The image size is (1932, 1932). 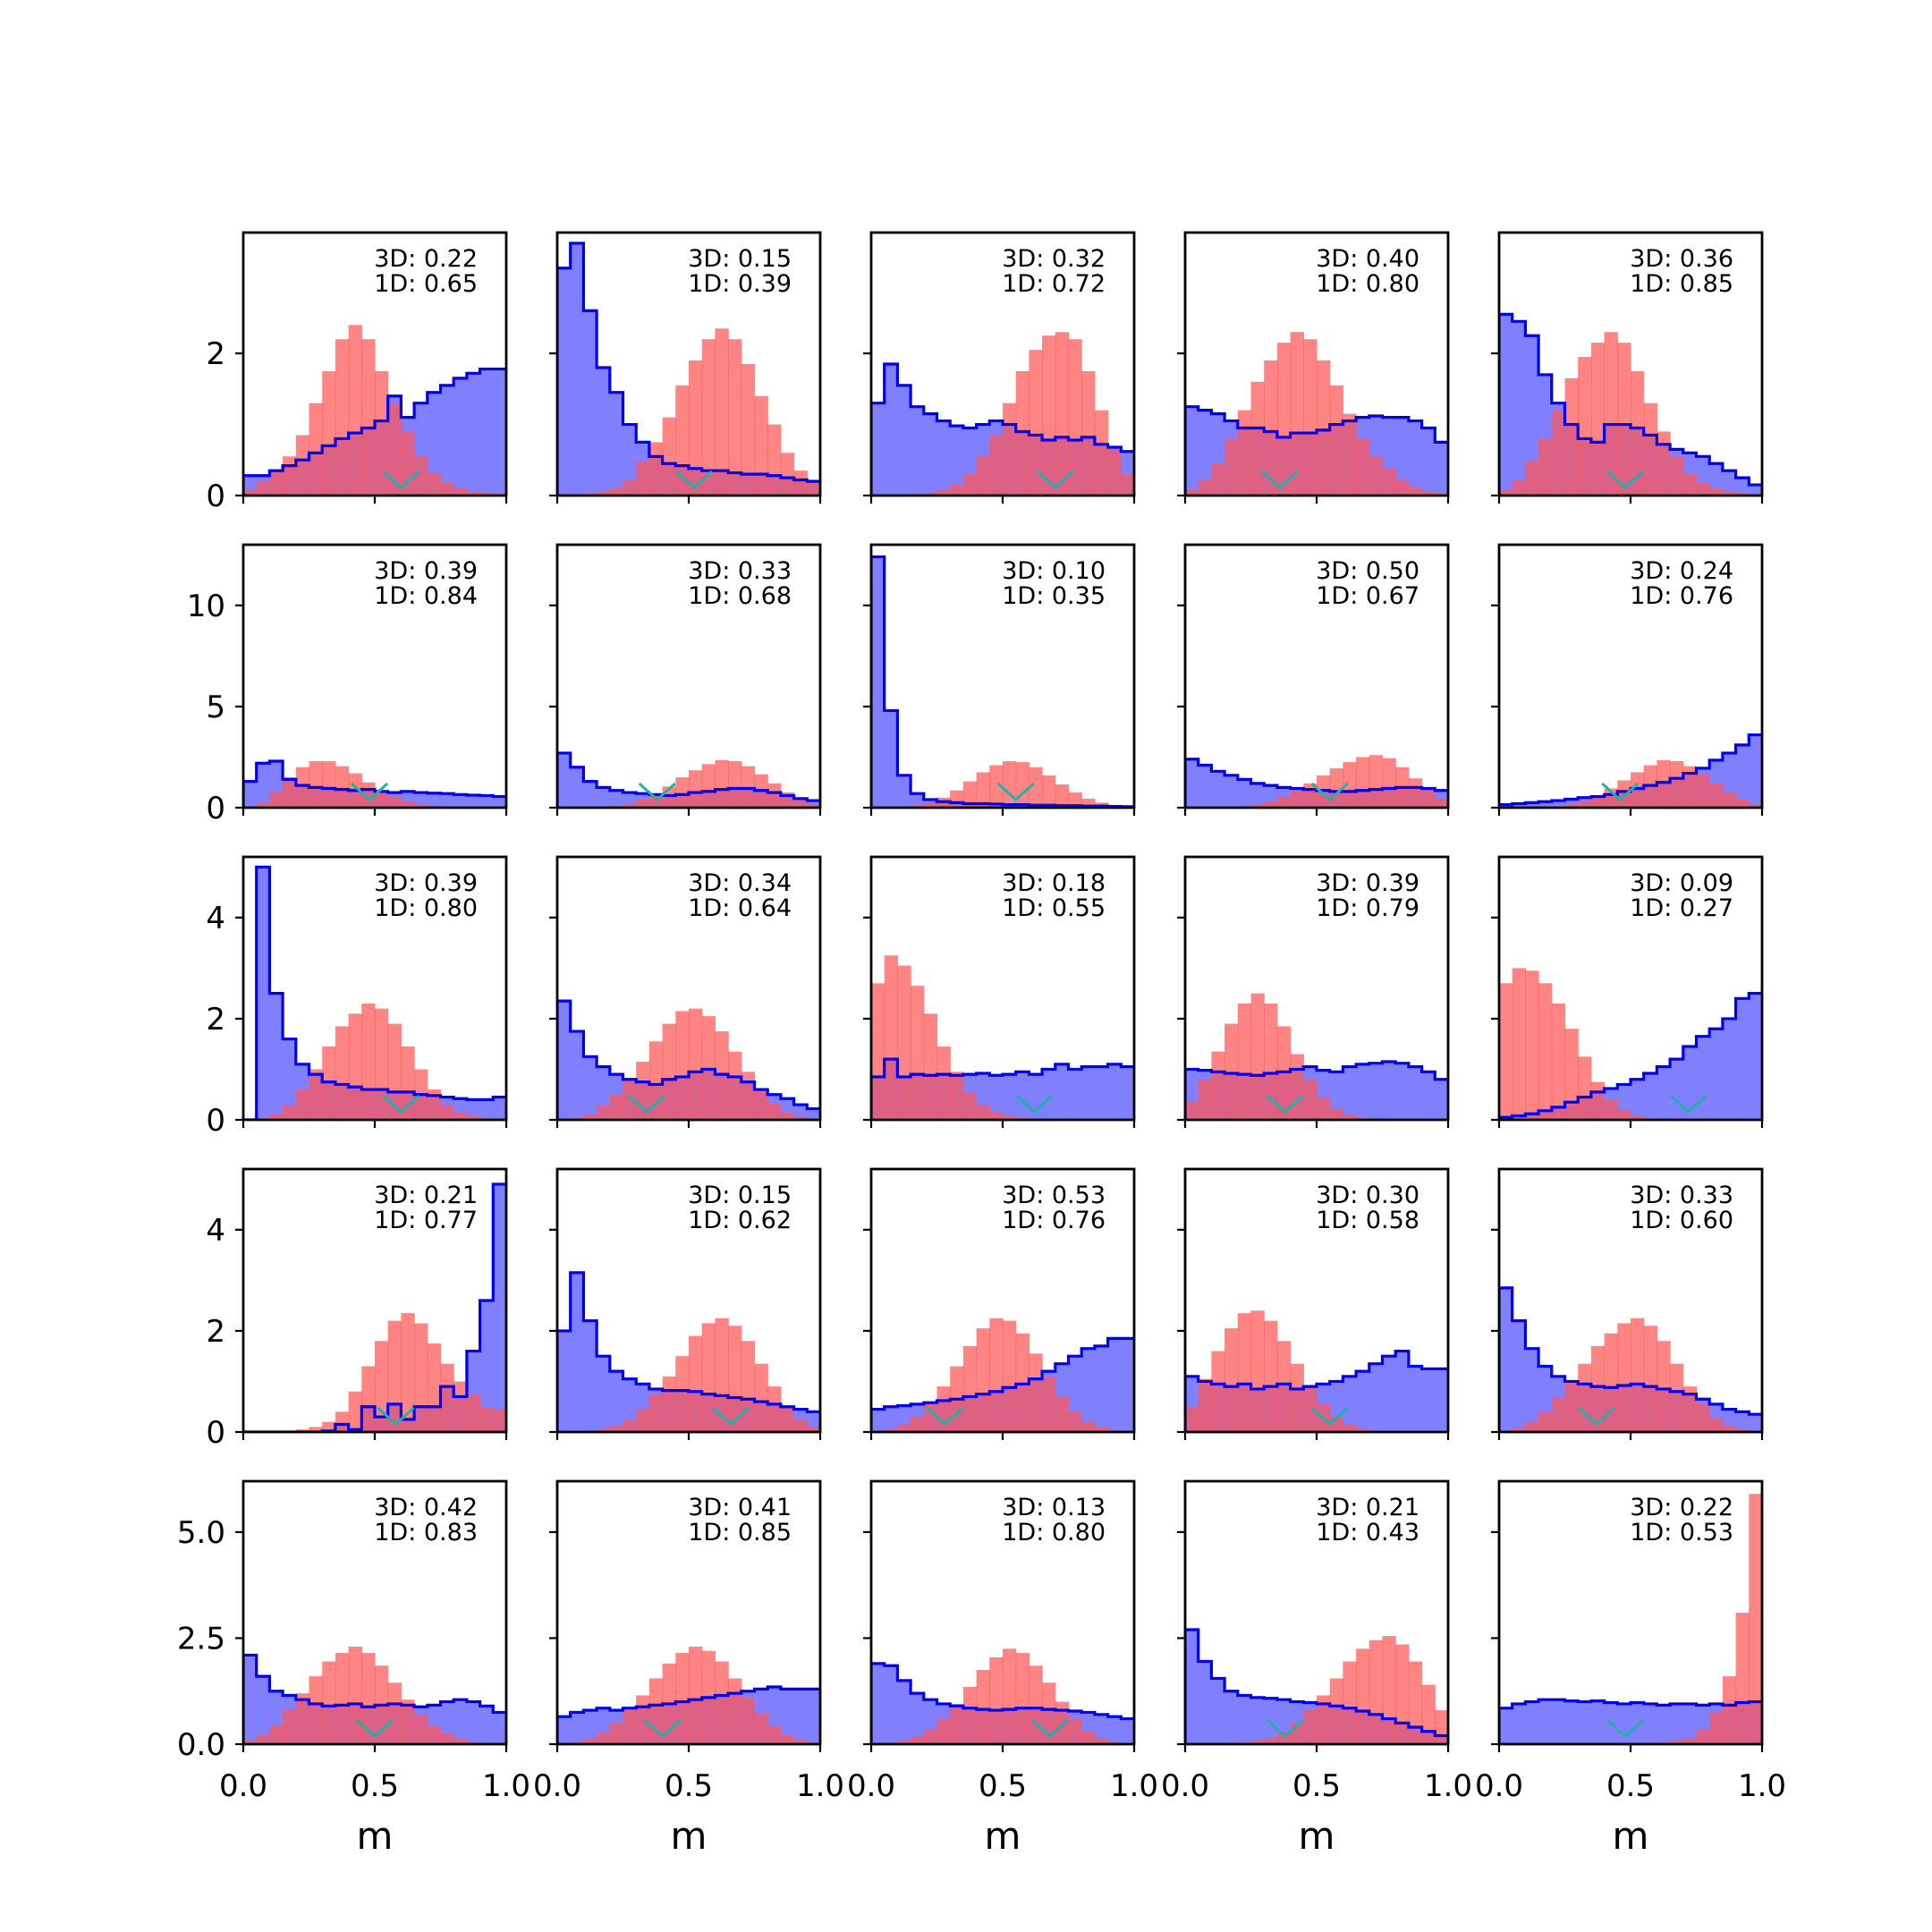 What do you see at coordinates (215, 1121) in the screenshot?
I see `y-tick-label: 0` at bounding box center [215, 1121].